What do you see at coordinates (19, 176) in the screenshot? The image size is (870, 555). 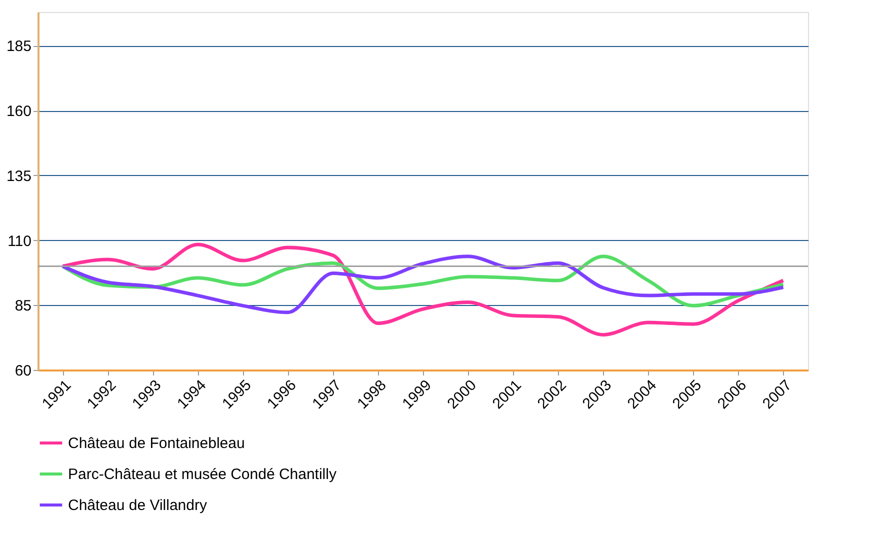 I see `y-tick-label: 135` at bounding box center [19, 176].